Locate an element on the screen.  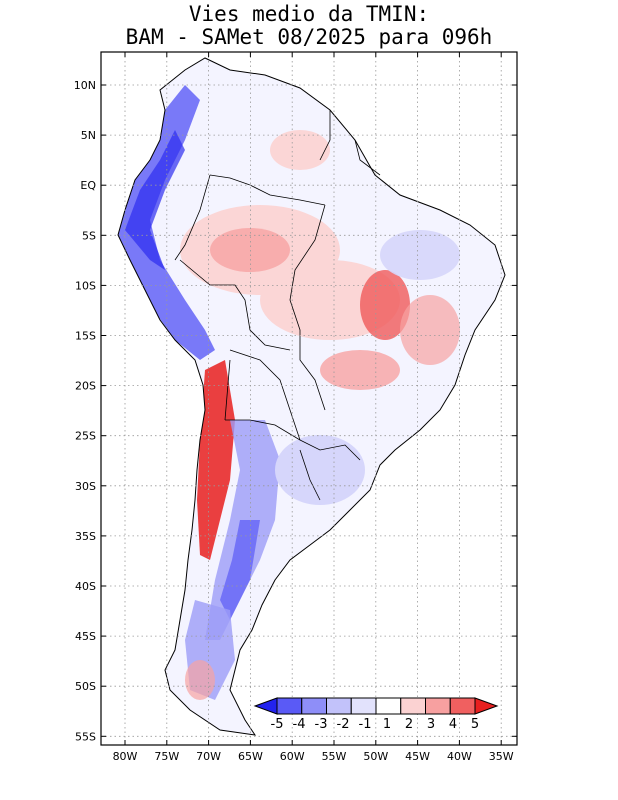
lat-label: 10N is located at coordinates (85, 85).